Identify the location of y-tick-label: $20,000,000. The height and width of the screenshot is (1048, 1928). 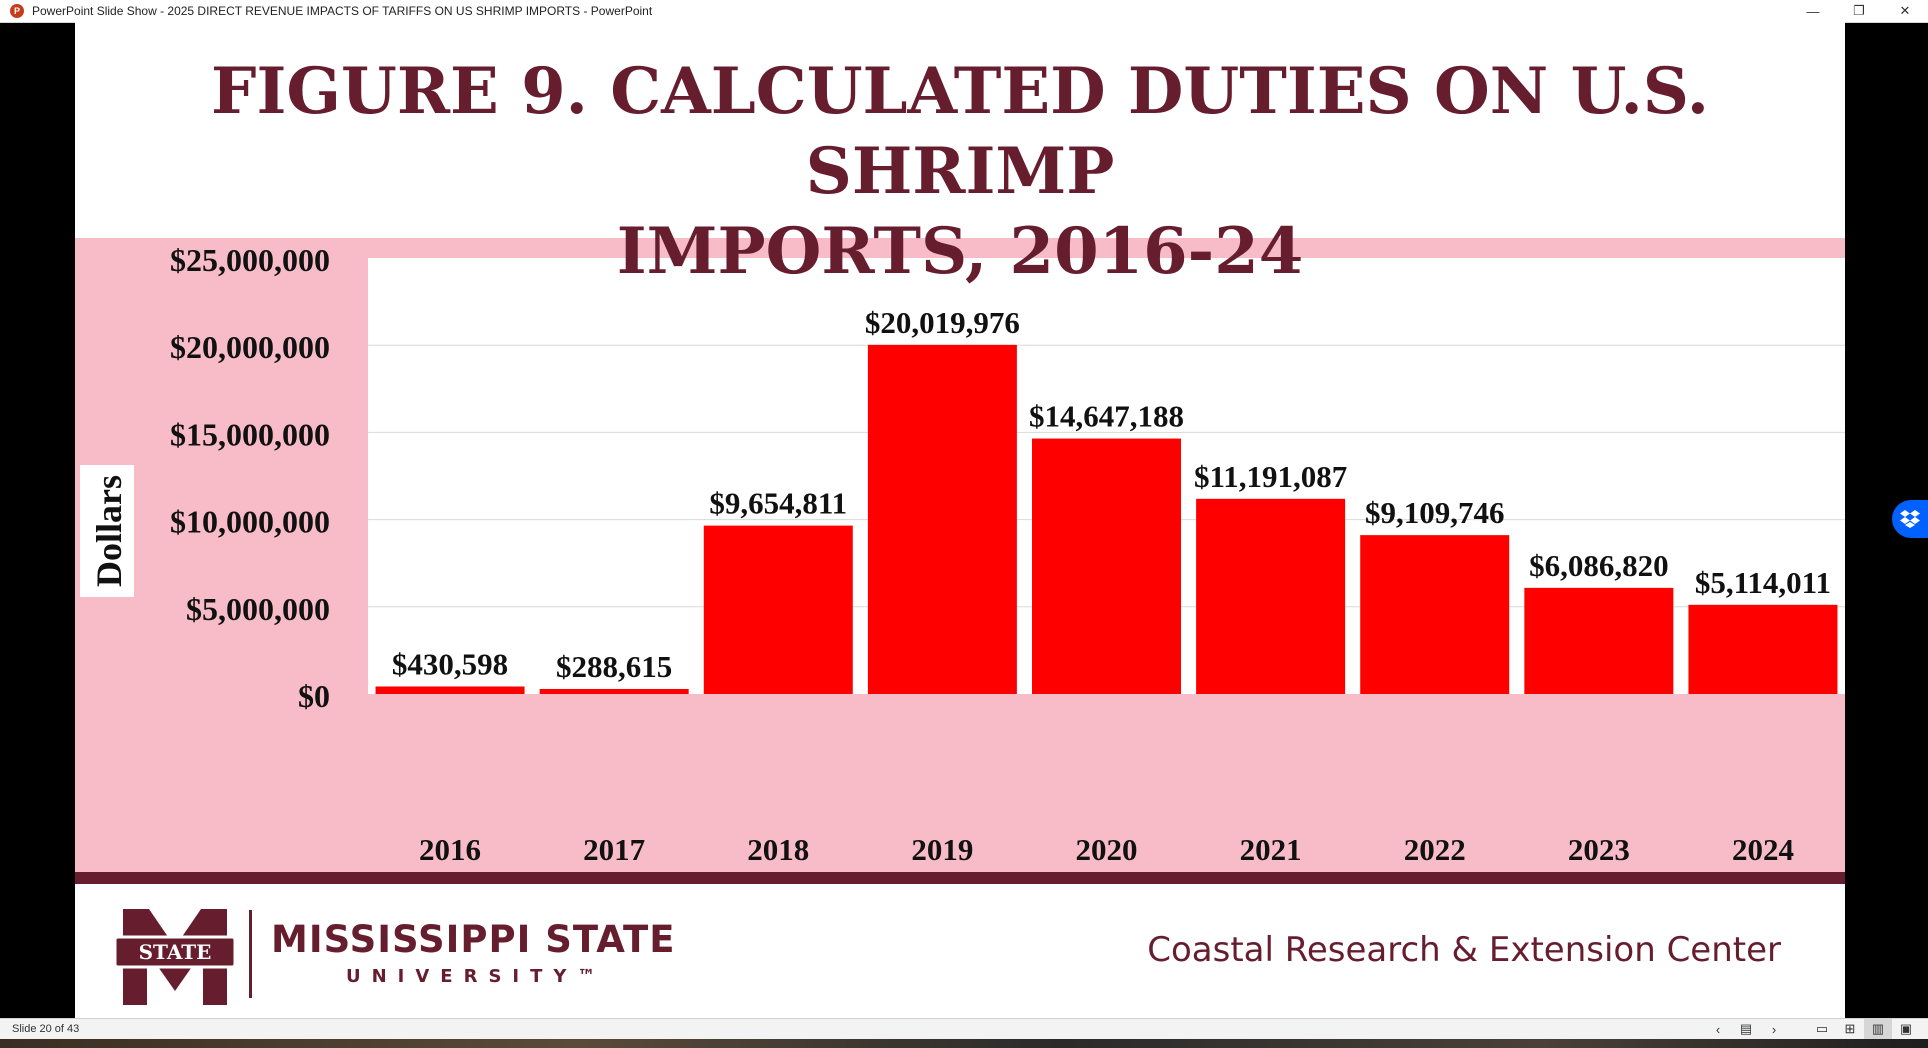
(250, 347).